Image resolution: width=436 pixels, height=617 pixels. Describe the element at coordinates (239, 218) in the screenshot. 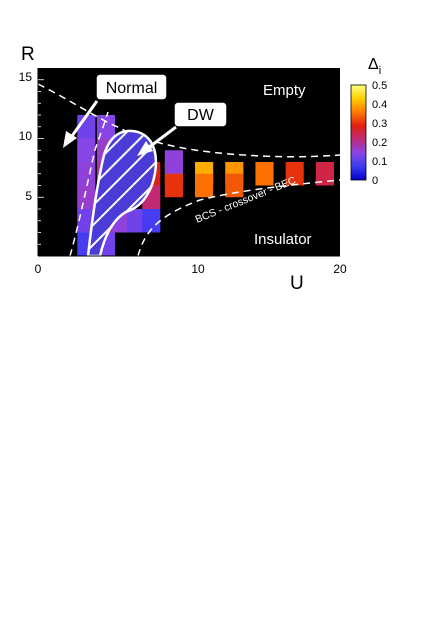

I see `insulator-boundary-line` at that location.